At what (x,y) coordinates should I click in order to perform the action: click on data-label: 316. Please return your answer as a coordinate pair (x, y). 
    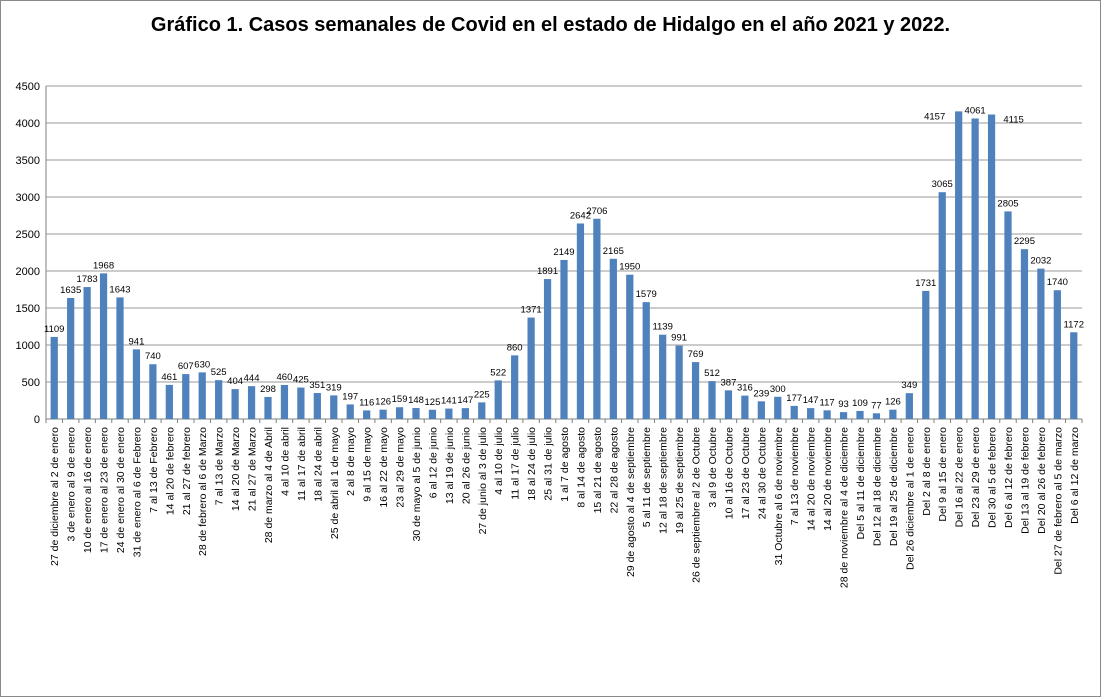
    Looking at the image, I should click on (745, 388).